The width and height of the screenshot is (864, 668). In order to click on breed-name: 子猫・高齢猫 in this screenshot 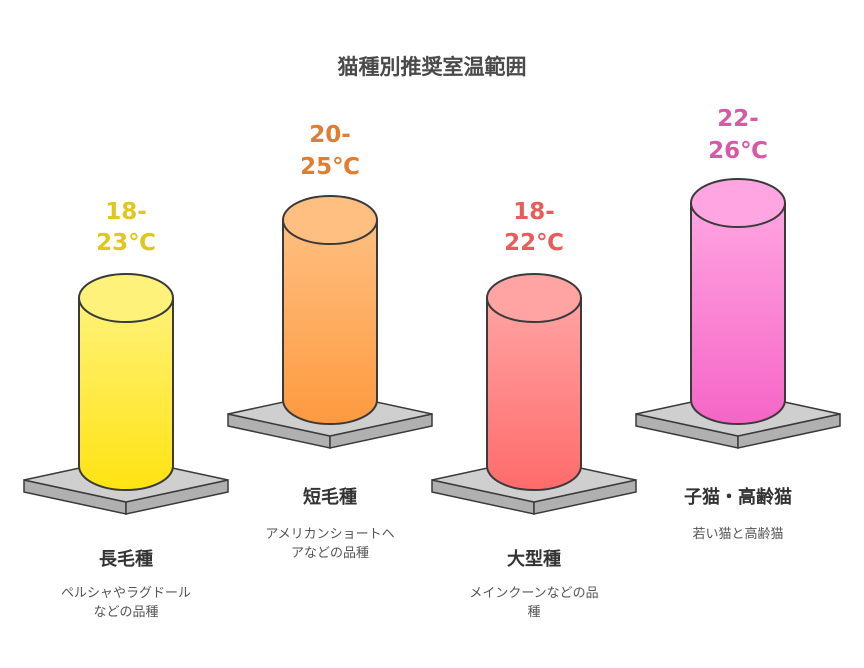, I will do `click(738, 497)`.